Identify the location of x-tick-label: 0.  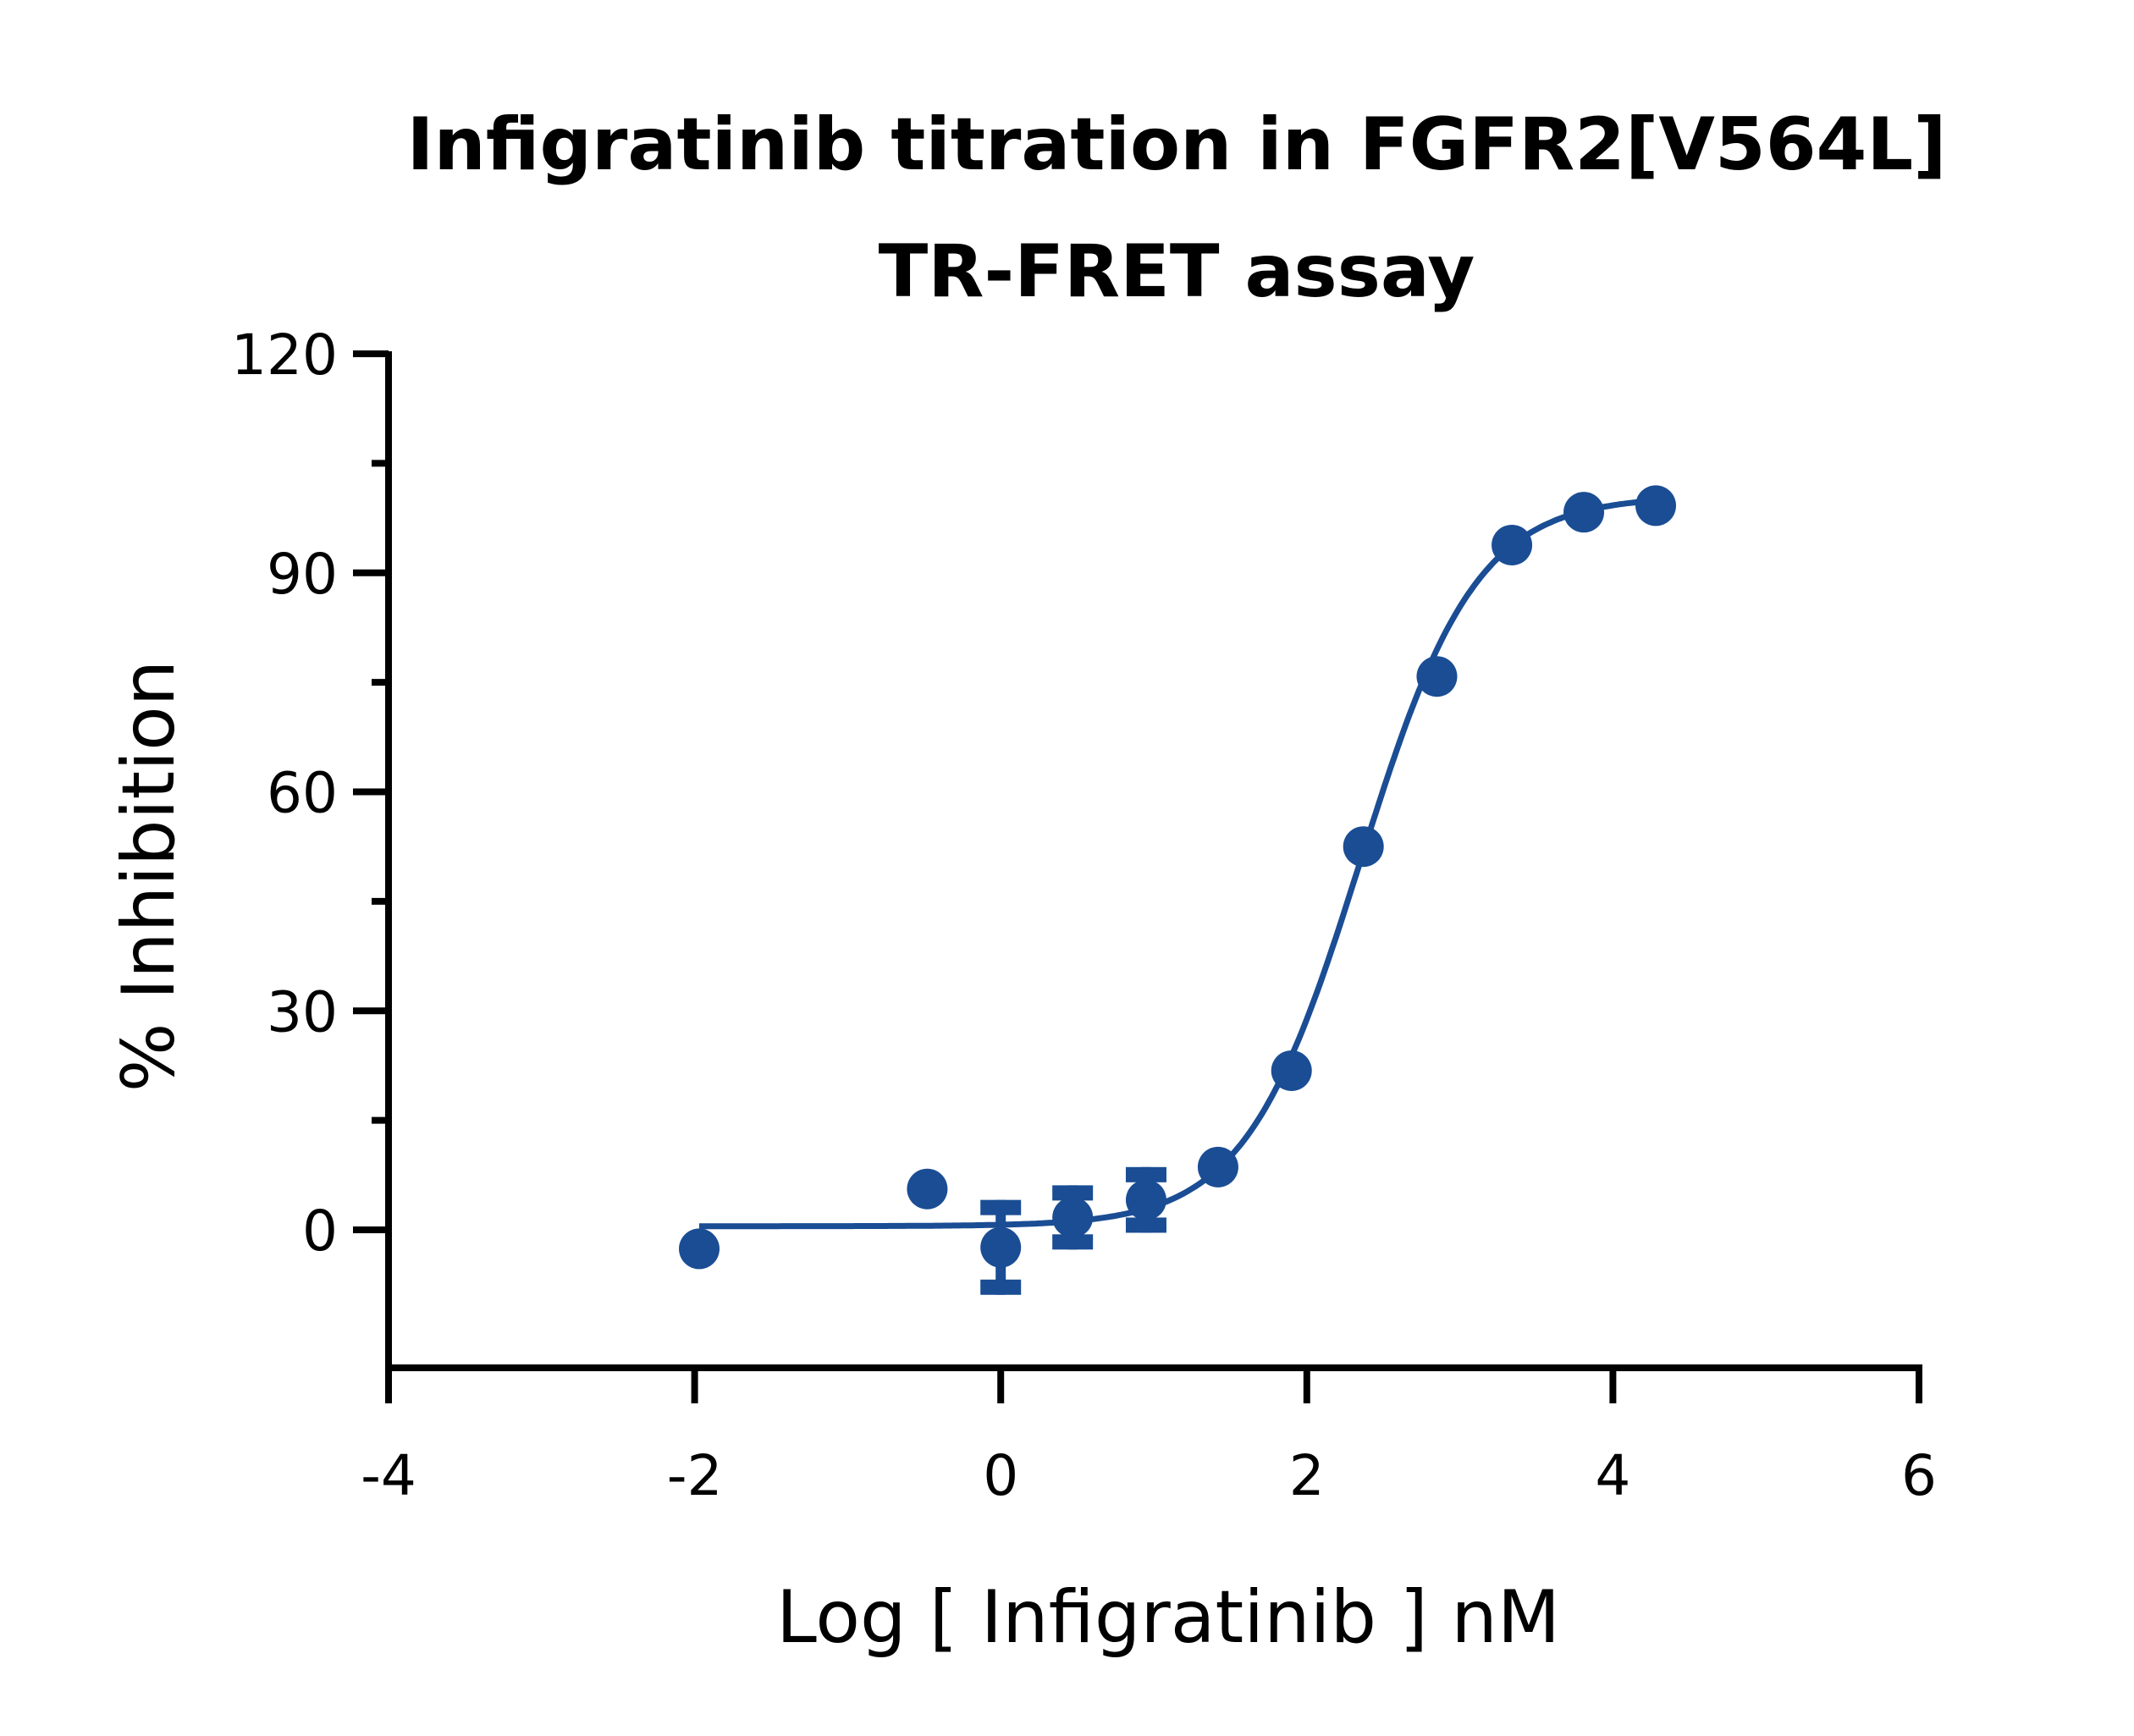
(1000, 1475).